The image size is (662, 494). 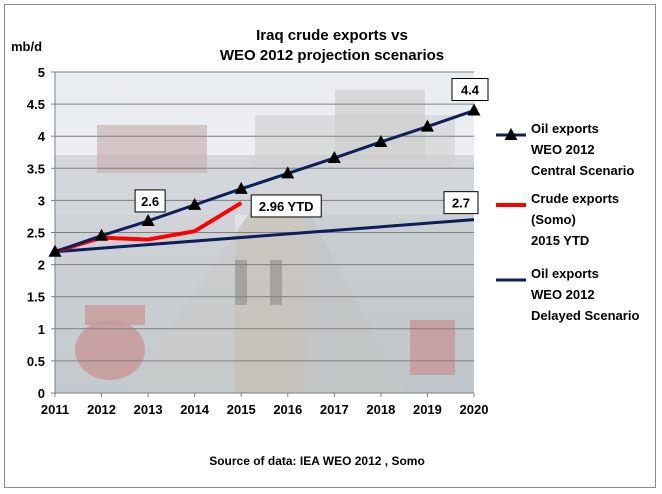 I want to click on y-tick-label: 2.5, so click(x=36, y=233).